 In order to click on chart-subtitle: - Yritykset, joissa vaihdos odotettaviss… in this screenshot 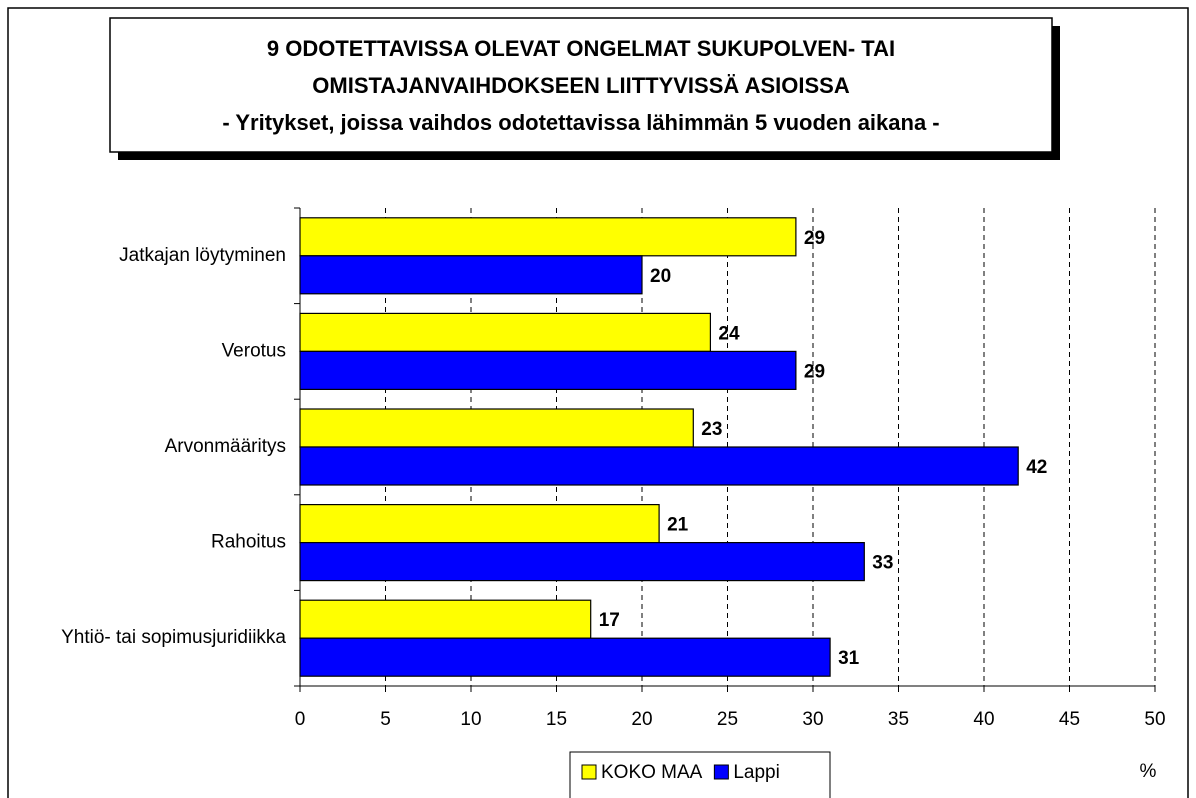, I will do `click(580, 122)`.